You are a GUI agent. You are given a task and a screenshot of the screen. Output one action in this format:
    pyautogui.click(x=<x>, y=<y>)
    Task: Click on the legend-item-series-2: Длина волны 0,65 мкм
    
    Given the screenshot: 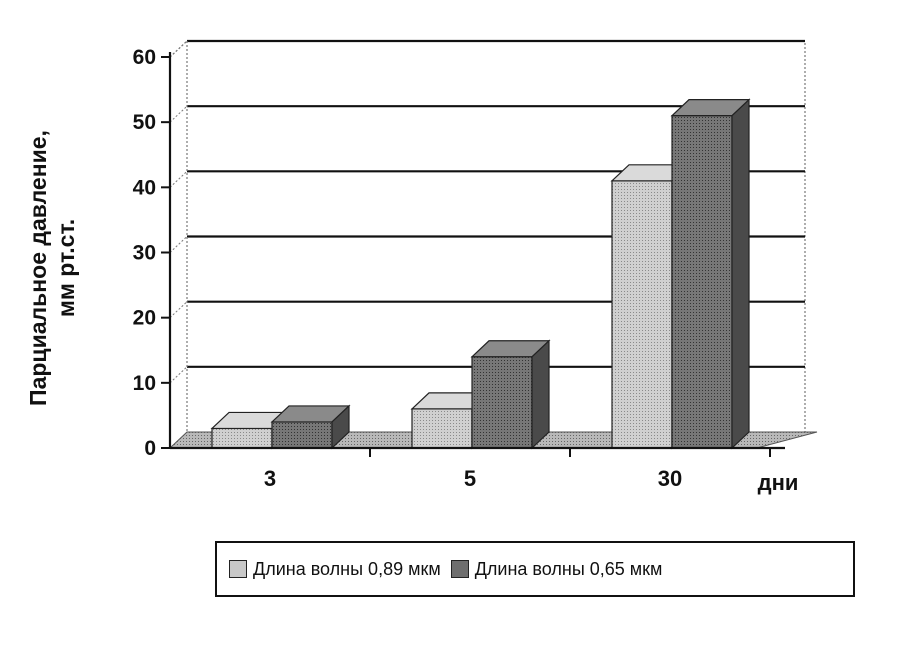 What is the action you would take?
    pyautogui.click(x=556, y=569)
    